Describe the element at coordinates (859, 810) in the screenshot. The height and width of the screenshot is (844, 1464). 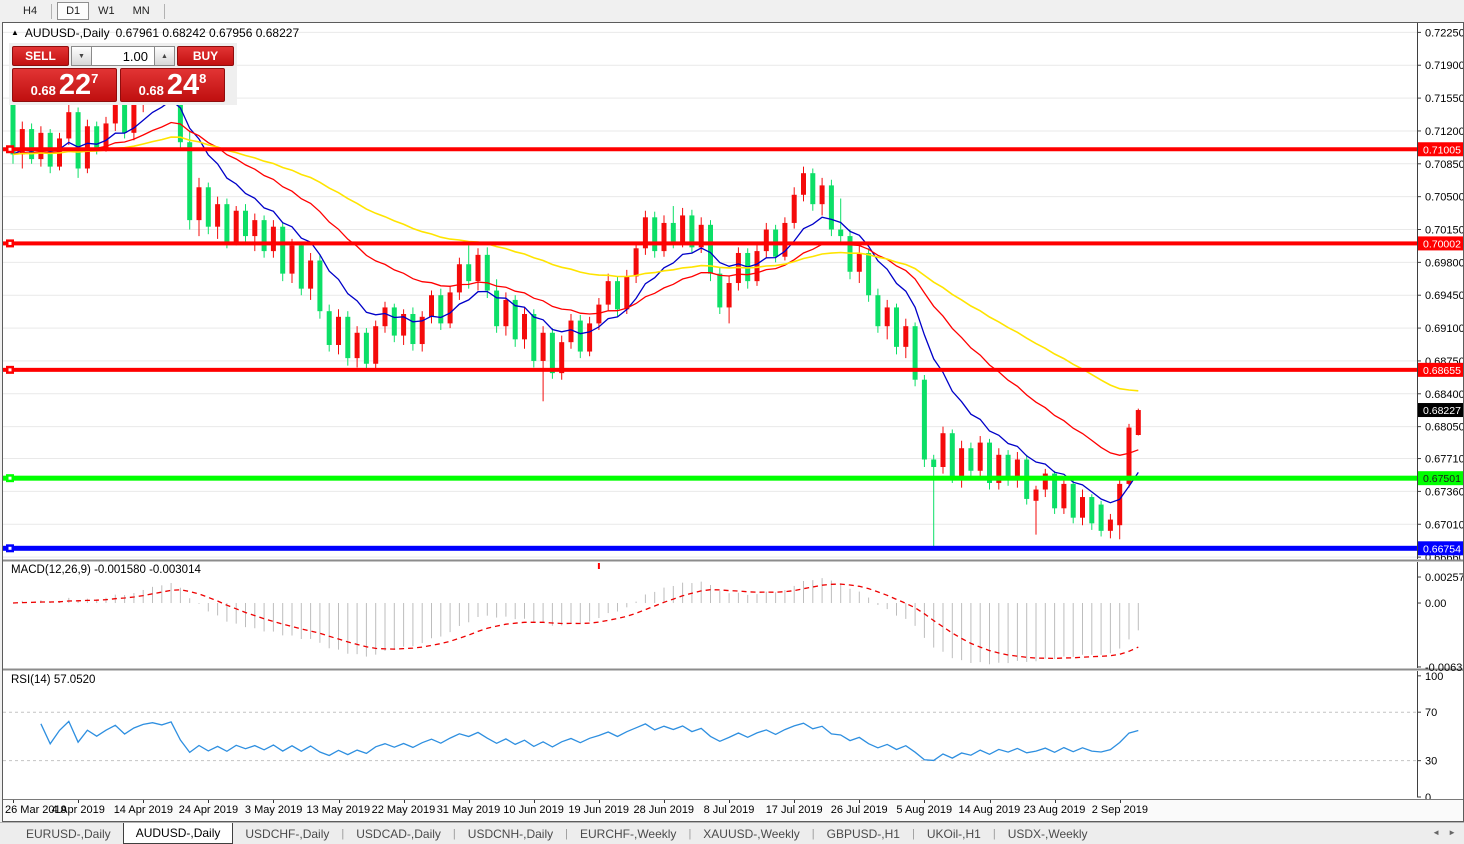
I see `time-axis-label: 26 Jul 2019` at that location.